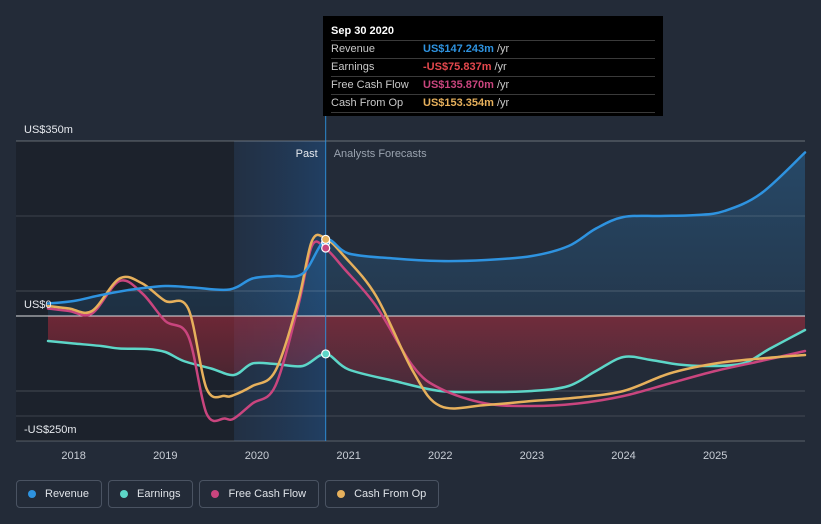 This screenshot has width=821, height=524. Describe the element at coordinates (326, 354) in the screenshot. I see `highlight-point-earnings` at that location.